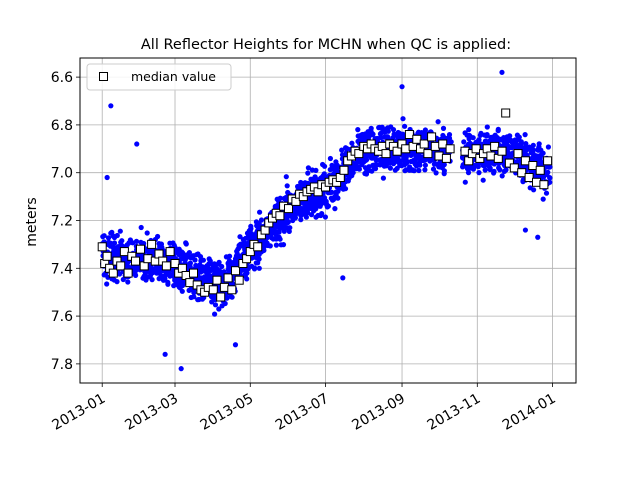 This screenshot has height=480, width=640. Describe the element at coordinates (62, 126) in the screenshot. I see `y-tick-label: 6.8` at that location.